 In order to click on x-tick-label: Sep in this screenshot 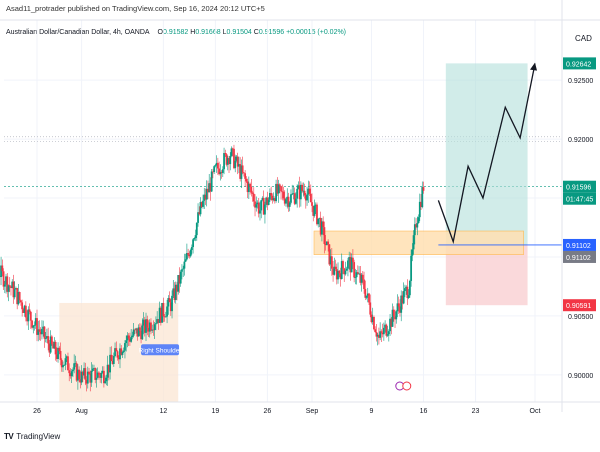, I will do `click(312, 411)`.